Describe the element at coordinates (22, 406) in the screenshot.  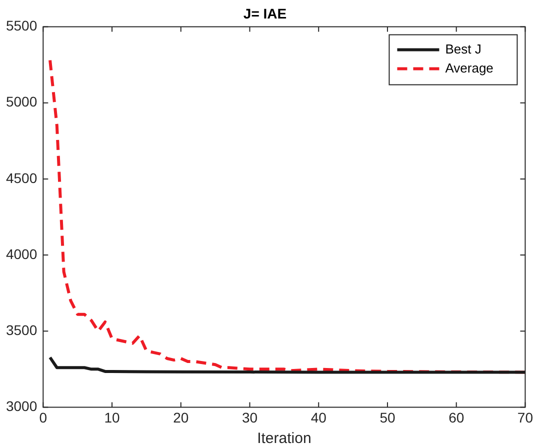
I see `y-tick-label: 3000` at that location.